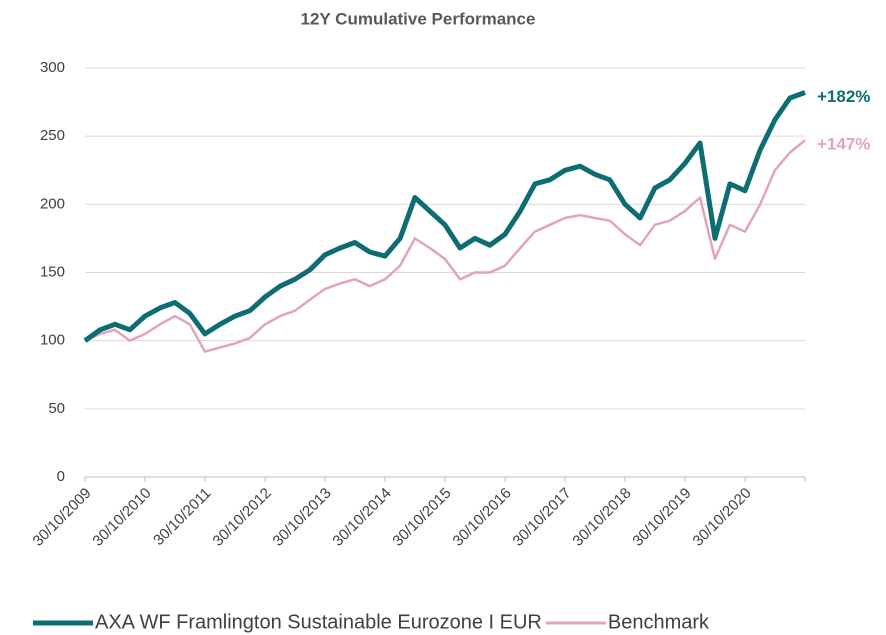 This screenshot has height=635, width=886. Describe the element at coordinates (302, 517) in the screenshot. I see `x-tick-label: 30/10/2013` at that location.